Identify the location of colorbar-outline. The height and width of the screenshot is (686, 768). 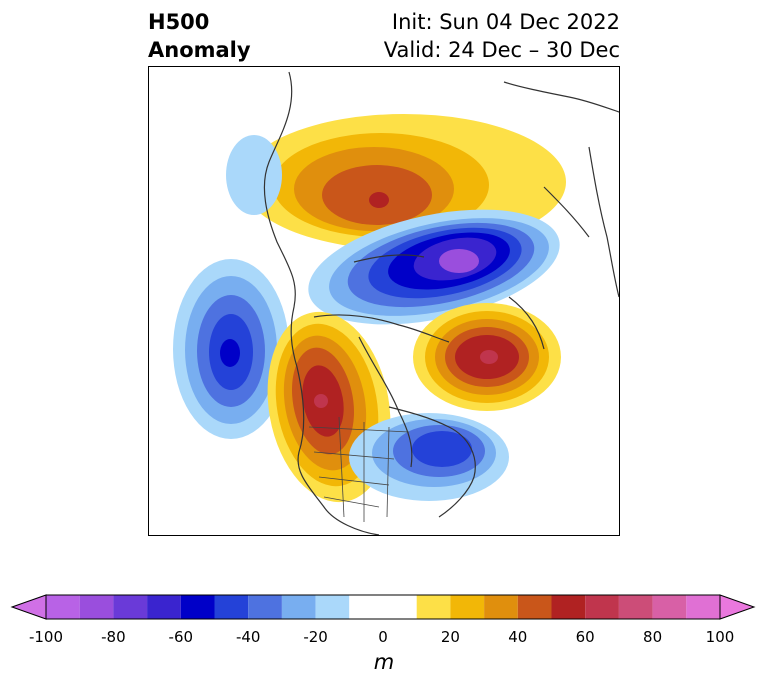
(383, 607).